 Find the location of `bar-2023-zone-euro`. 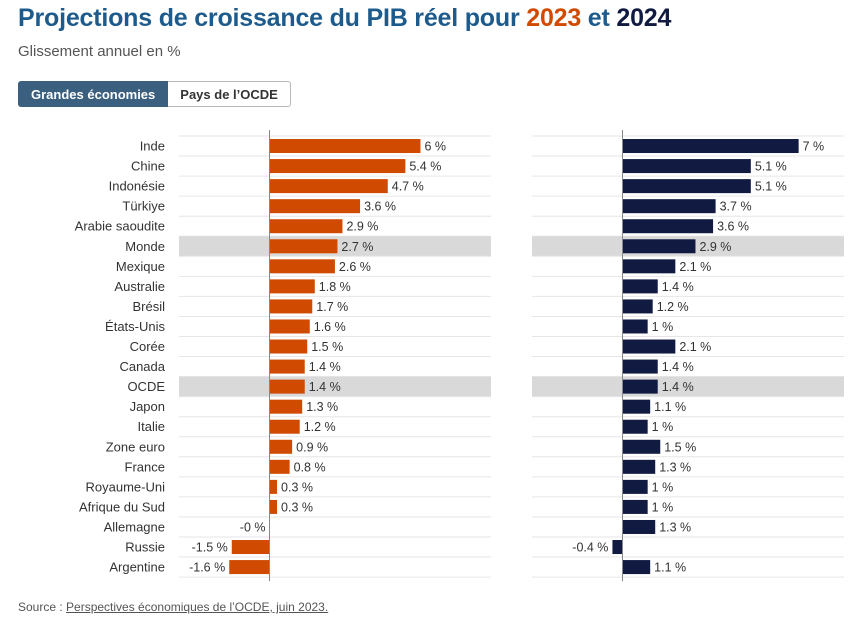

bar-2023-zone-euro is located at coordinates (281, 446).